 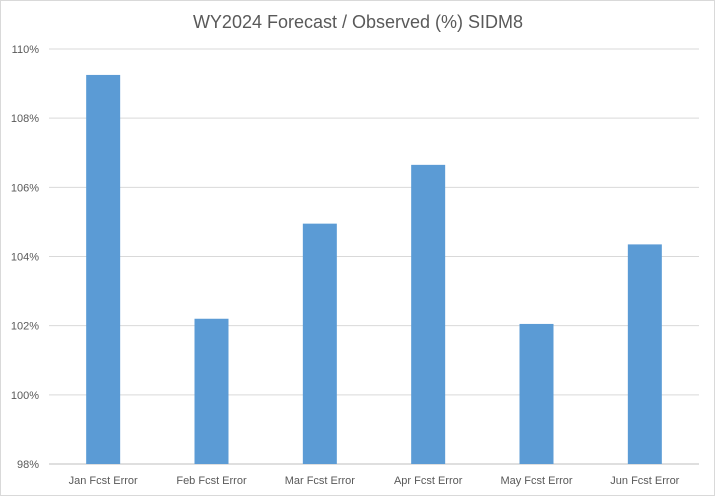 I want to click on x-category-label: Feb Fcst Error, so click(x=211, y=481).